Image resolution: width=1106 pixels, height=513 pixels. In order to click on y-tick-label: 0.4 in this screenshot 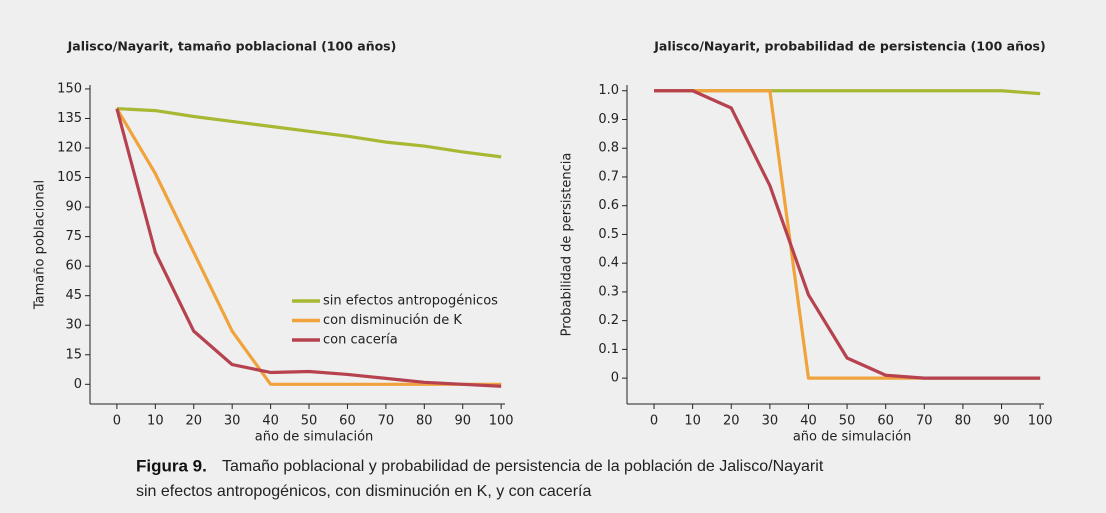, I will do `click(608, 263)`.